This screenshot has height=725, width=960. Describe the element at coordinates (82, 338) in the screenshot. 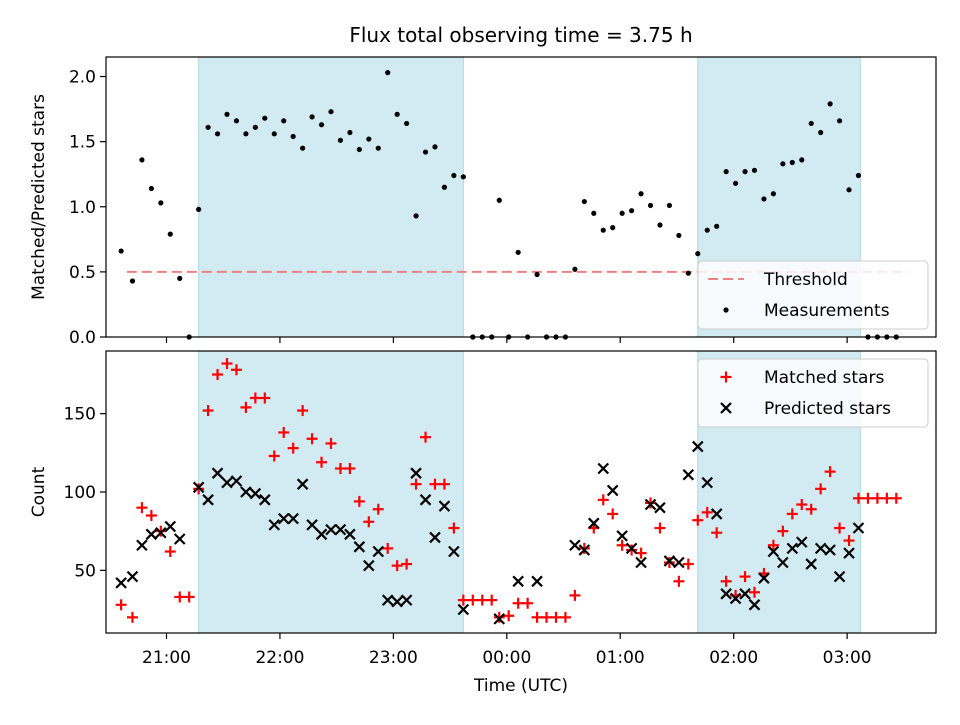

I see `y-tick-label: 0.0` at that location.